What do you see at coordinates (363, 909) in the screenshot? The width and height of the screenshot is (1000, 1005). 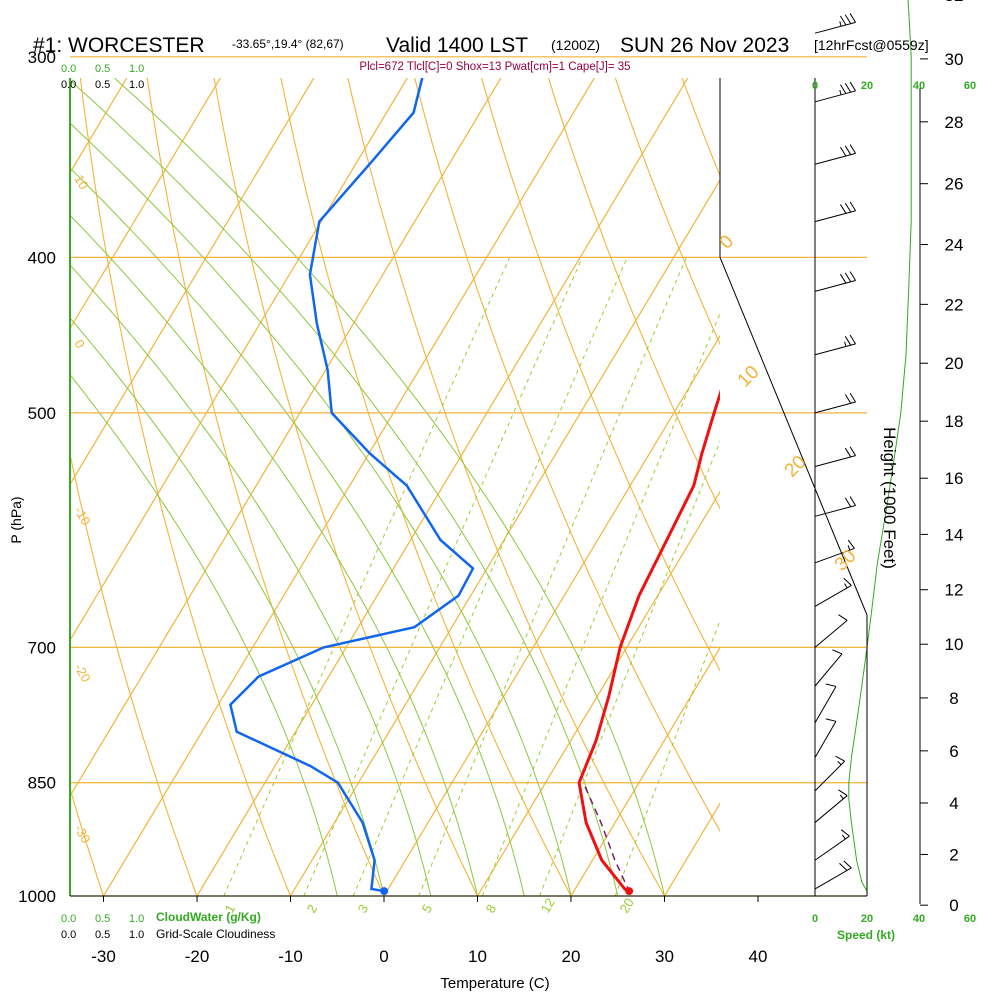 I see `mixing-ratio-label: 3` at bounding box center [363, 909].